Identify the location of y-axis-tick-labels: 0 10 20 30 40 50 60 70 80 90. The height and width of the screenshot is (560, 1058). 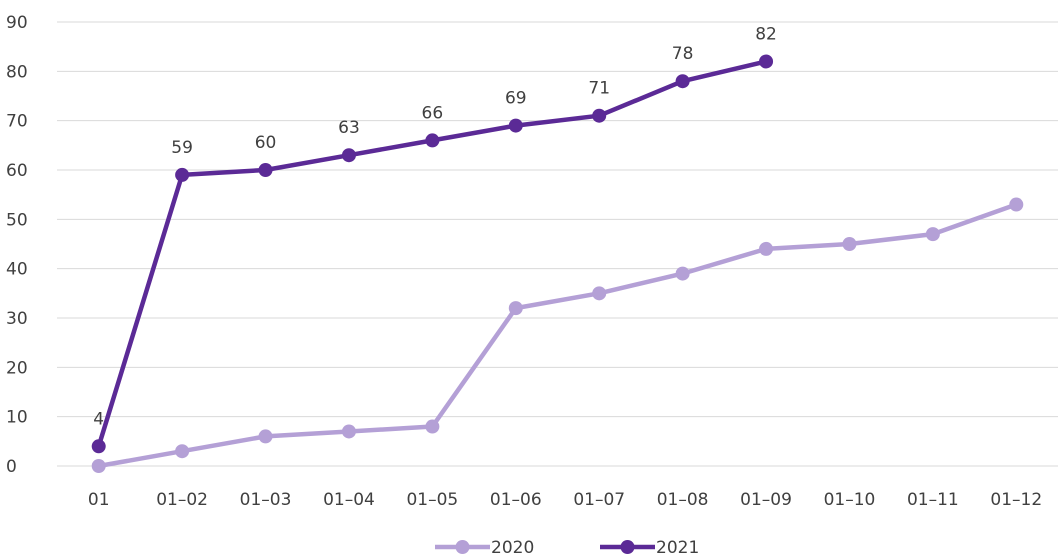
(17, 245).